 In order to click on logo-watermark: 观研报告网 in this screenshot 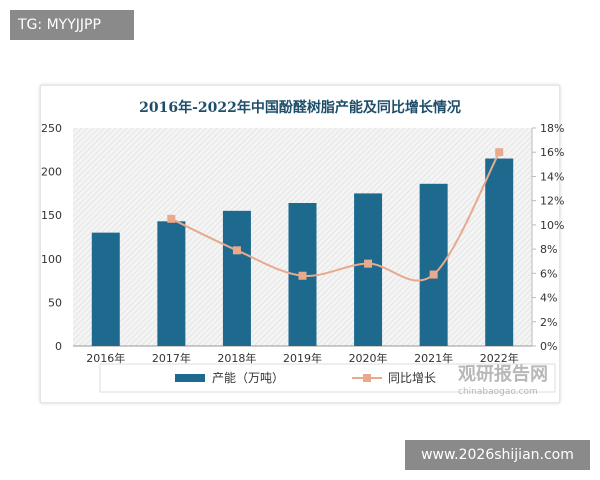, I will do `click(503, 374)`.